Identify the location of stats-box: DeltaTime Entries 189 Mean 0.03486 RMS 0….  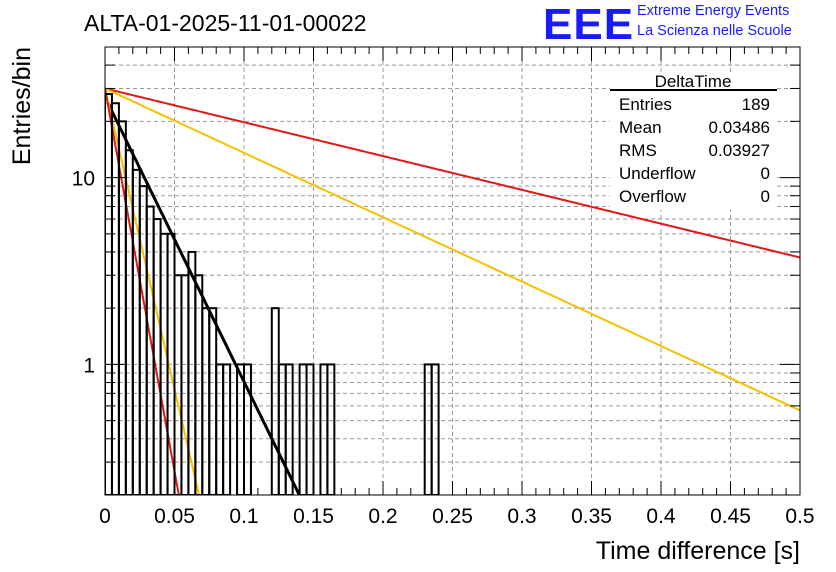
(693, 141).